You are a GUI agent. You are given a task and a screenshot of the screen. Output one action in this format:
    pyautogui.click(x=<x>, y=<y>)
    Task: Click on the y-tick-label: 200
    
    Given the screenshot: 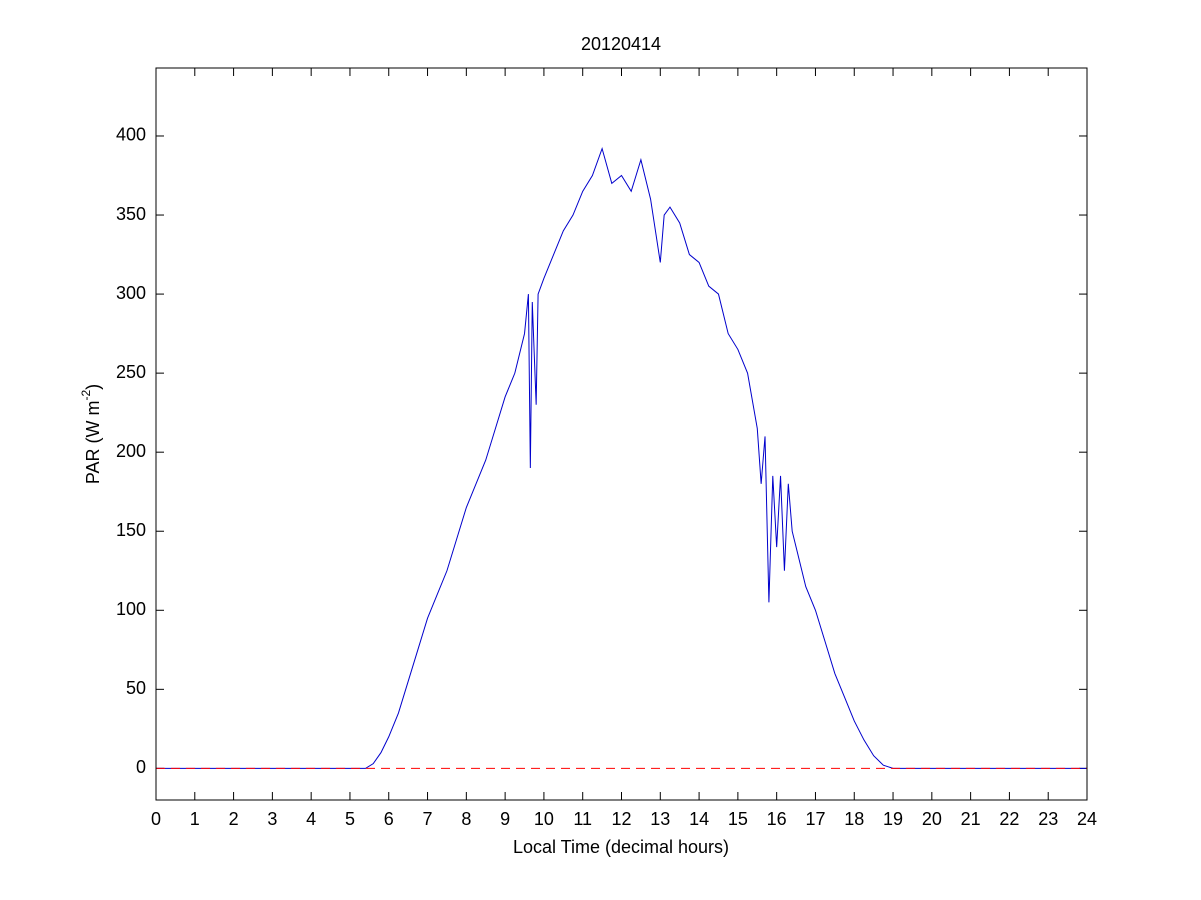 What is the action you would take?
    pyautogui.click(x=131, y=451)
    